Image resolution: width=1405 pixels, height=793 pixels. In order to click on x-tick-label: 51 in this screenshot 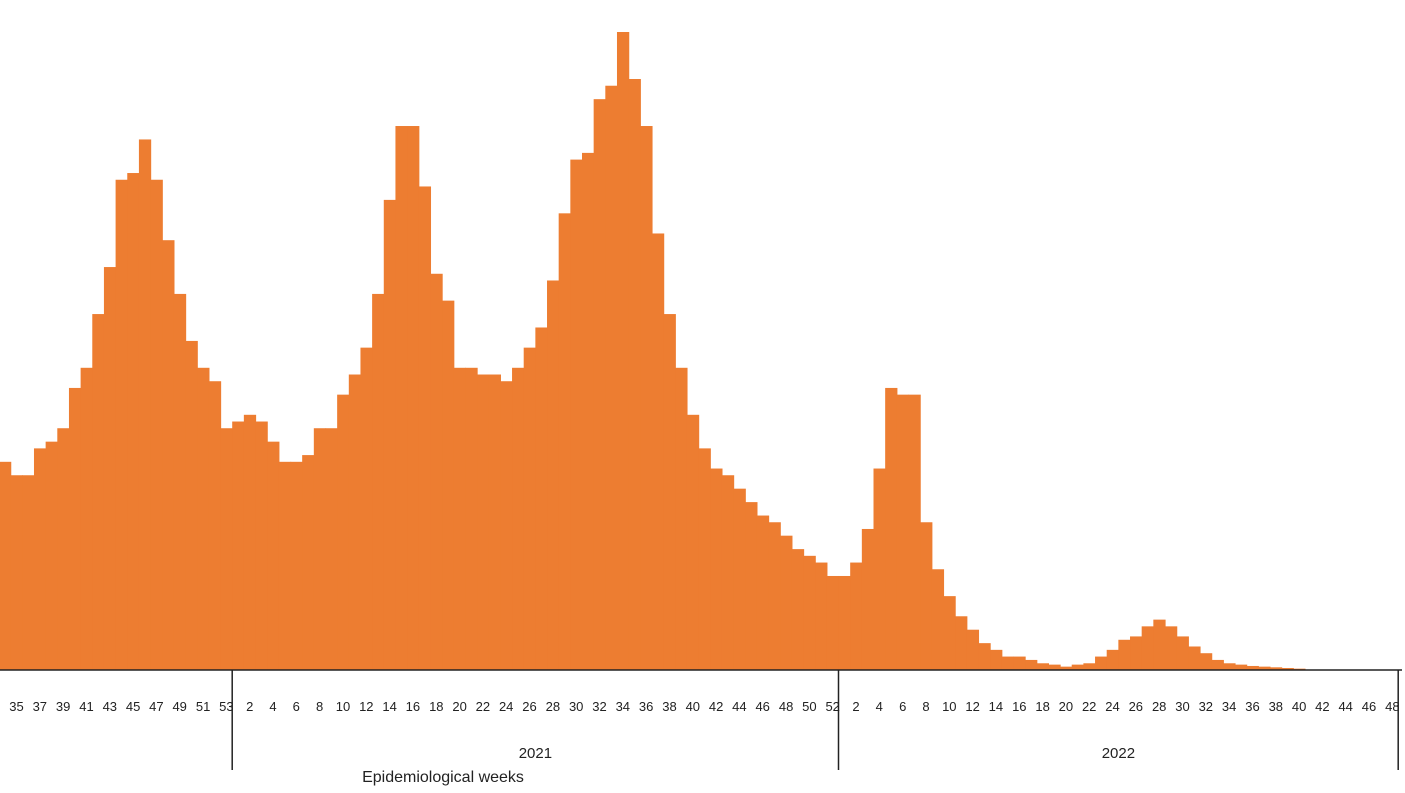, I will do `click(203, 706)`.